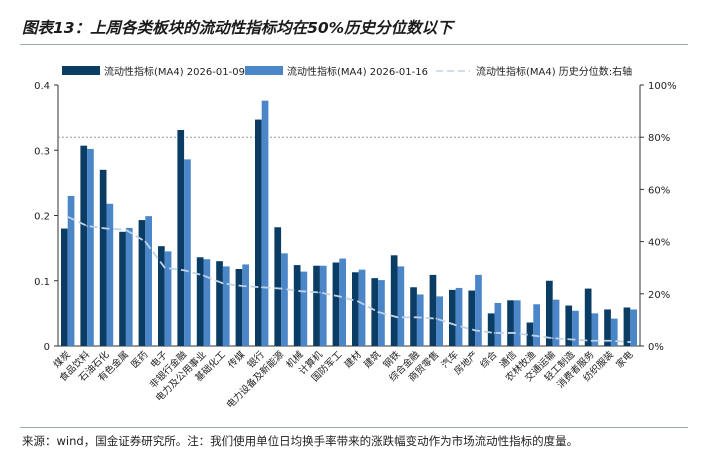 The height and width of the screenshot is (457, 706). I want to click on legend-label-series3: 流动性指标(MA4) 历史分位数:右轴, so click(554, 71).